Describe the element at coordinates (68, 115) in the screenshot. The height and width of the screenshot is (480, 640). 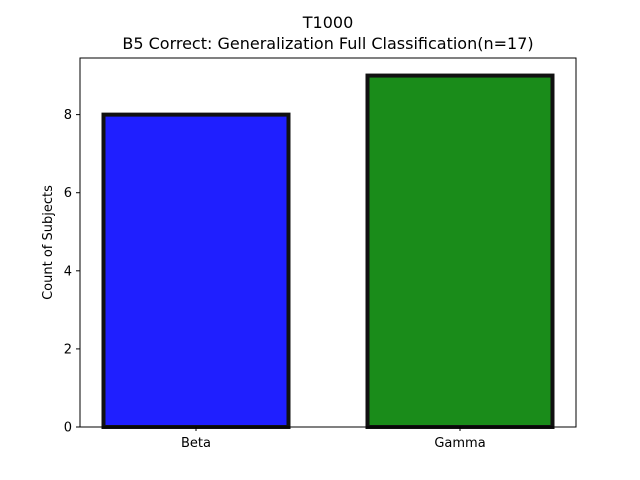
I see `y-tick-label: 8` at that location.